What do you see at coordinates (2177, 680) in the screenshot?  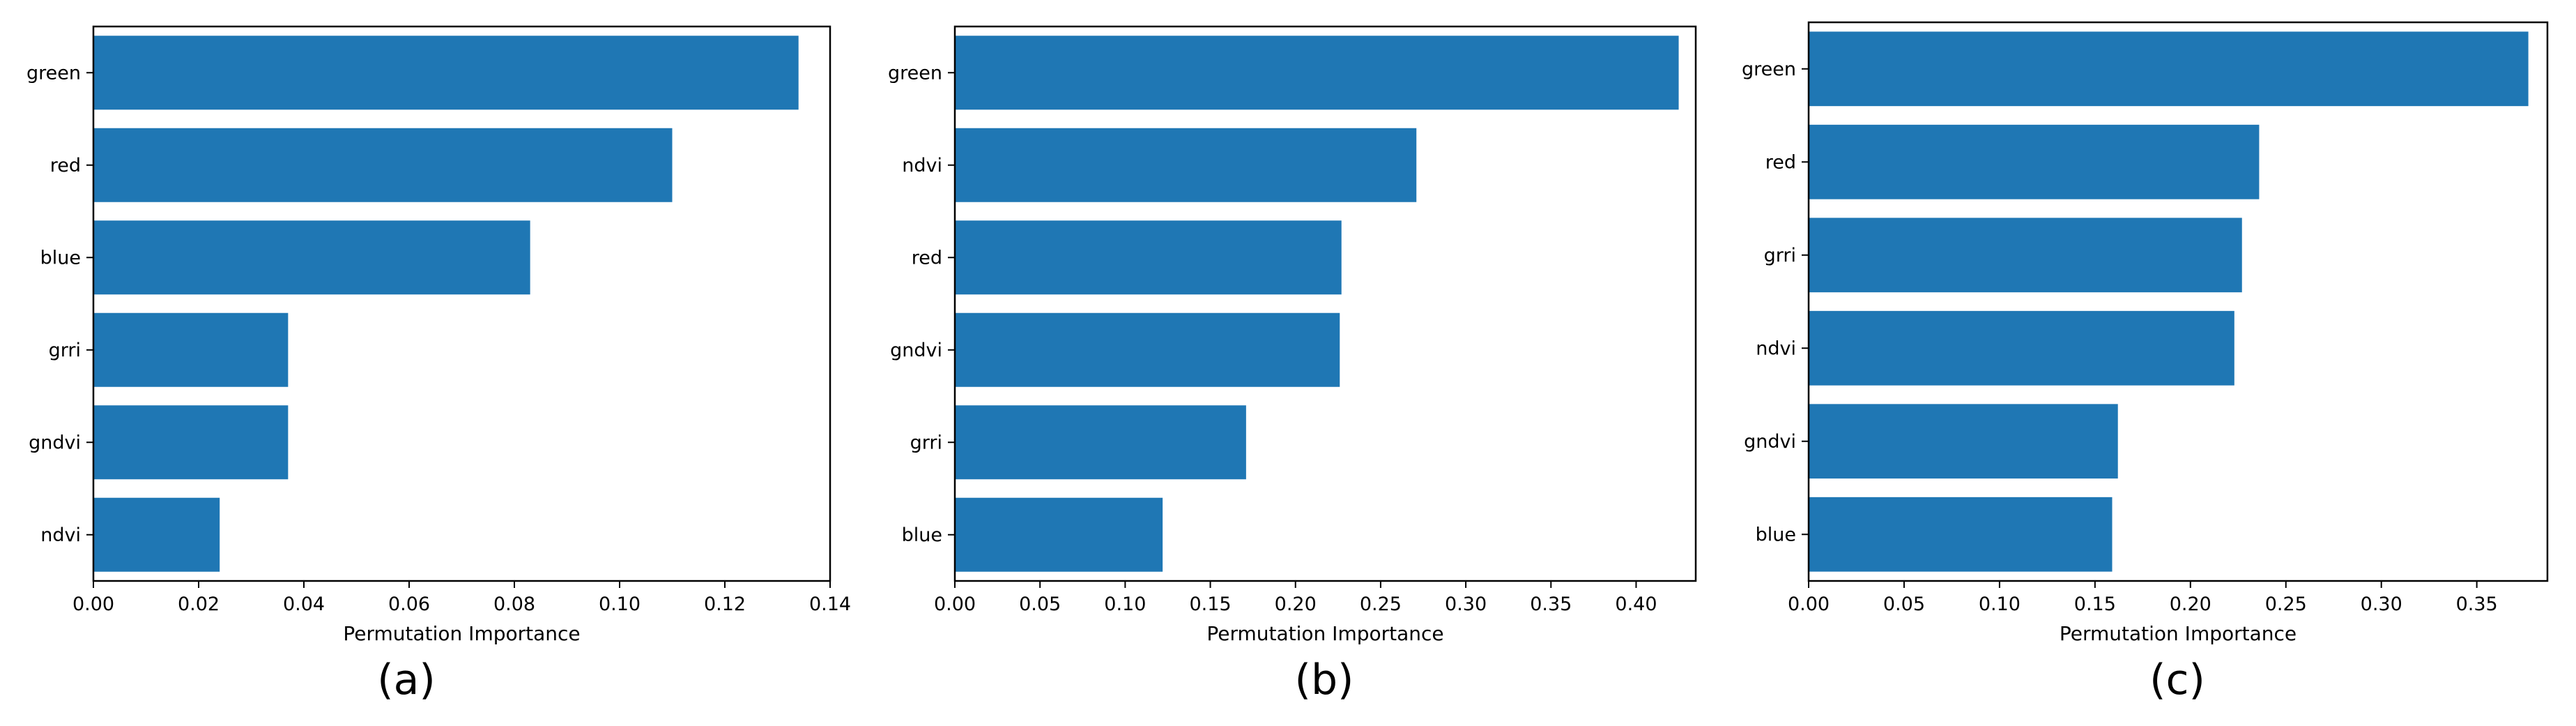 I see `panel-caption: (c)` at bounding box center [2177, 680].